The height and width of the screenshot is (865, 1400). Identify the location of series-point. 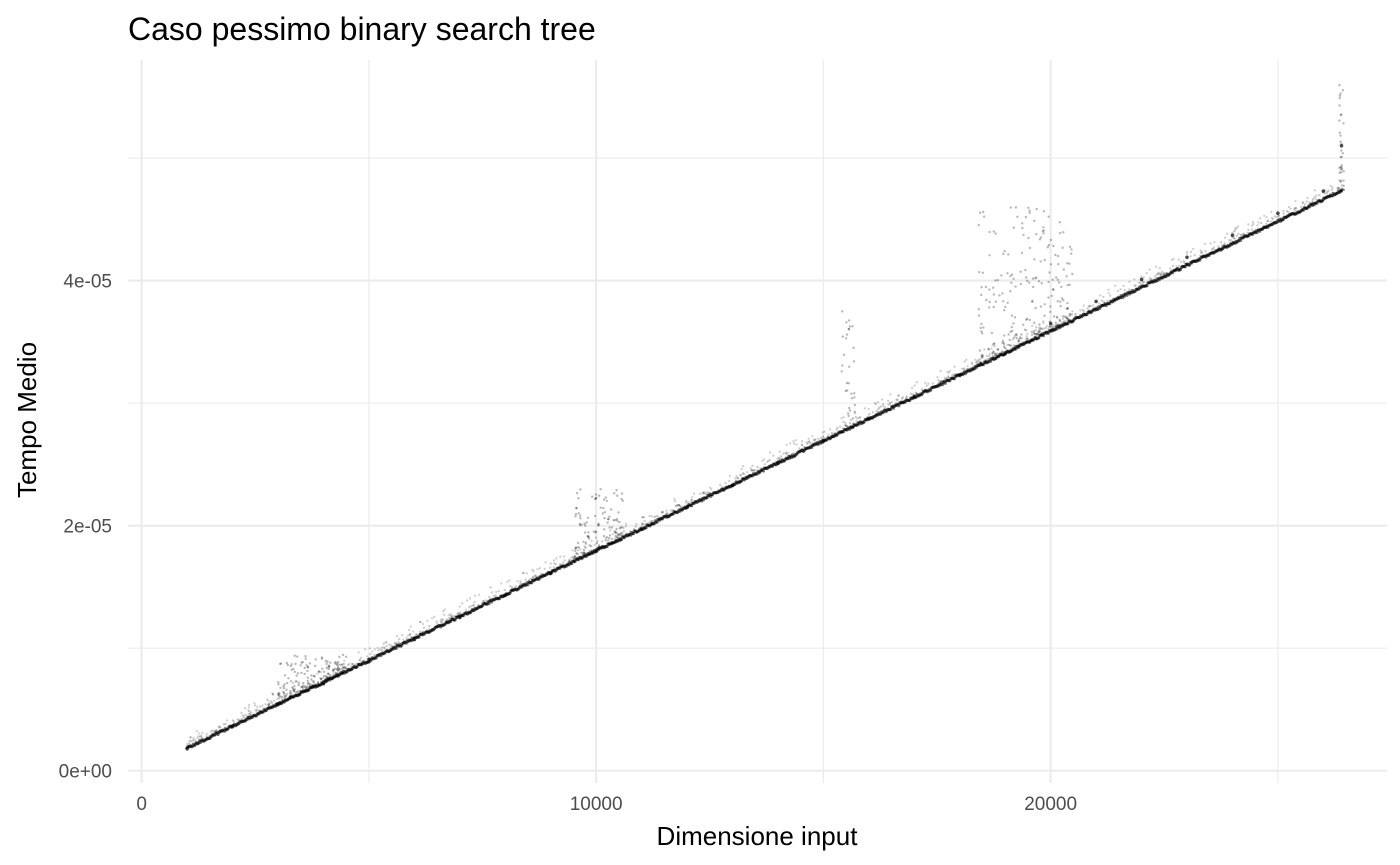
(187, 748).